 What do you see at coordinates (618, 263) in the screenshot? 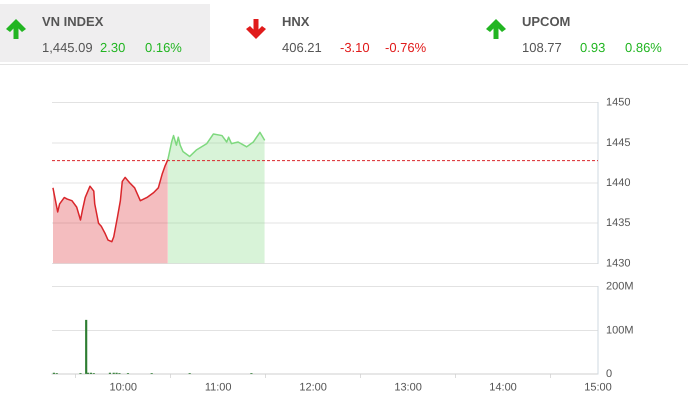
I see `y-tick-label: 1430` at bounding box center [618, 263].